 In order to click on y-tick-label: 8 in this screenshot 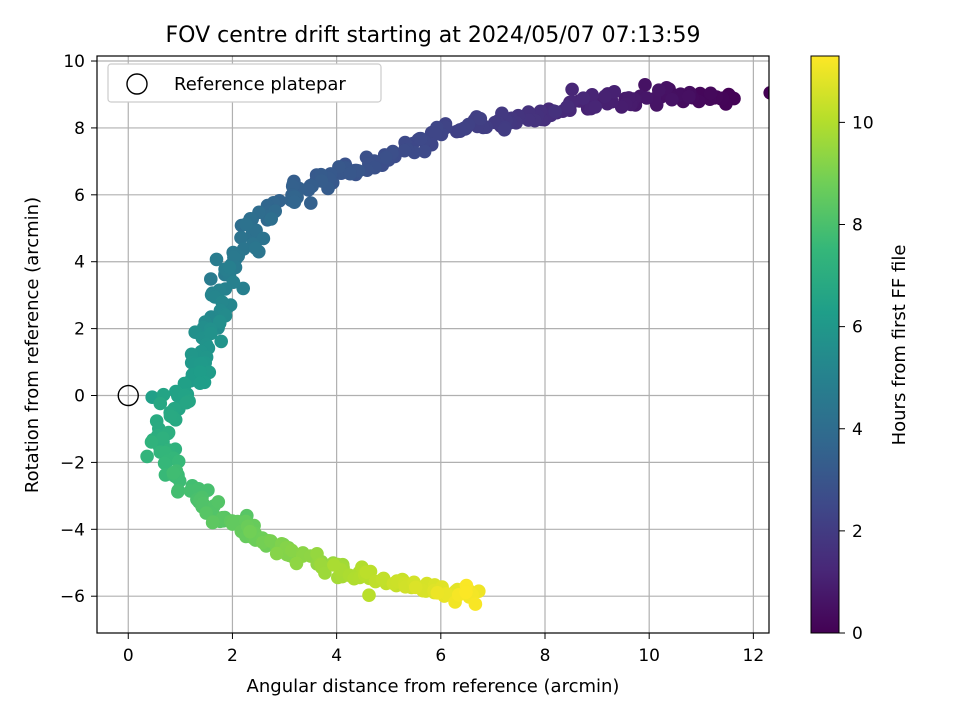, I will do `click(79, 129)`.